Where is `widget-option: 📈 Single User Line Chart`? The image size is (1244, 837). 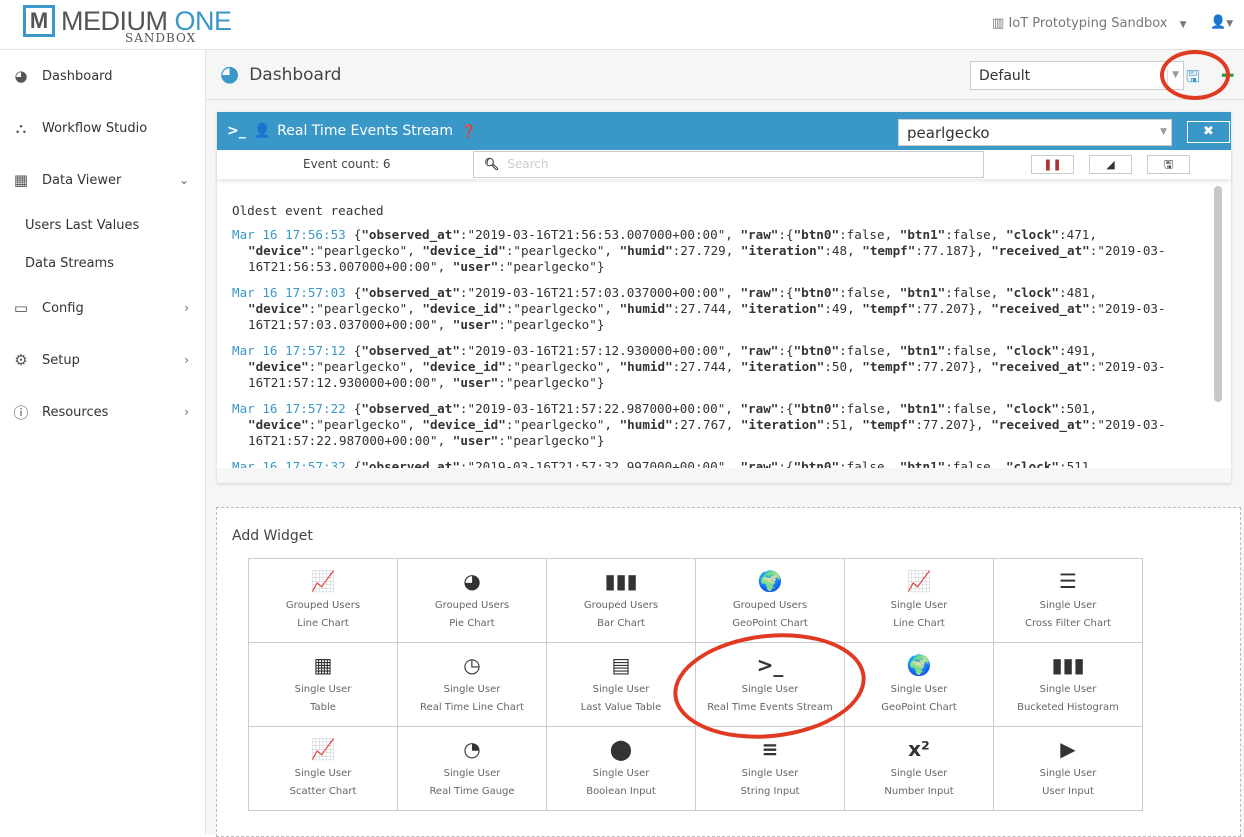 widget-option: 📈 Single User Line Chart is located at coordinates (919, 601).